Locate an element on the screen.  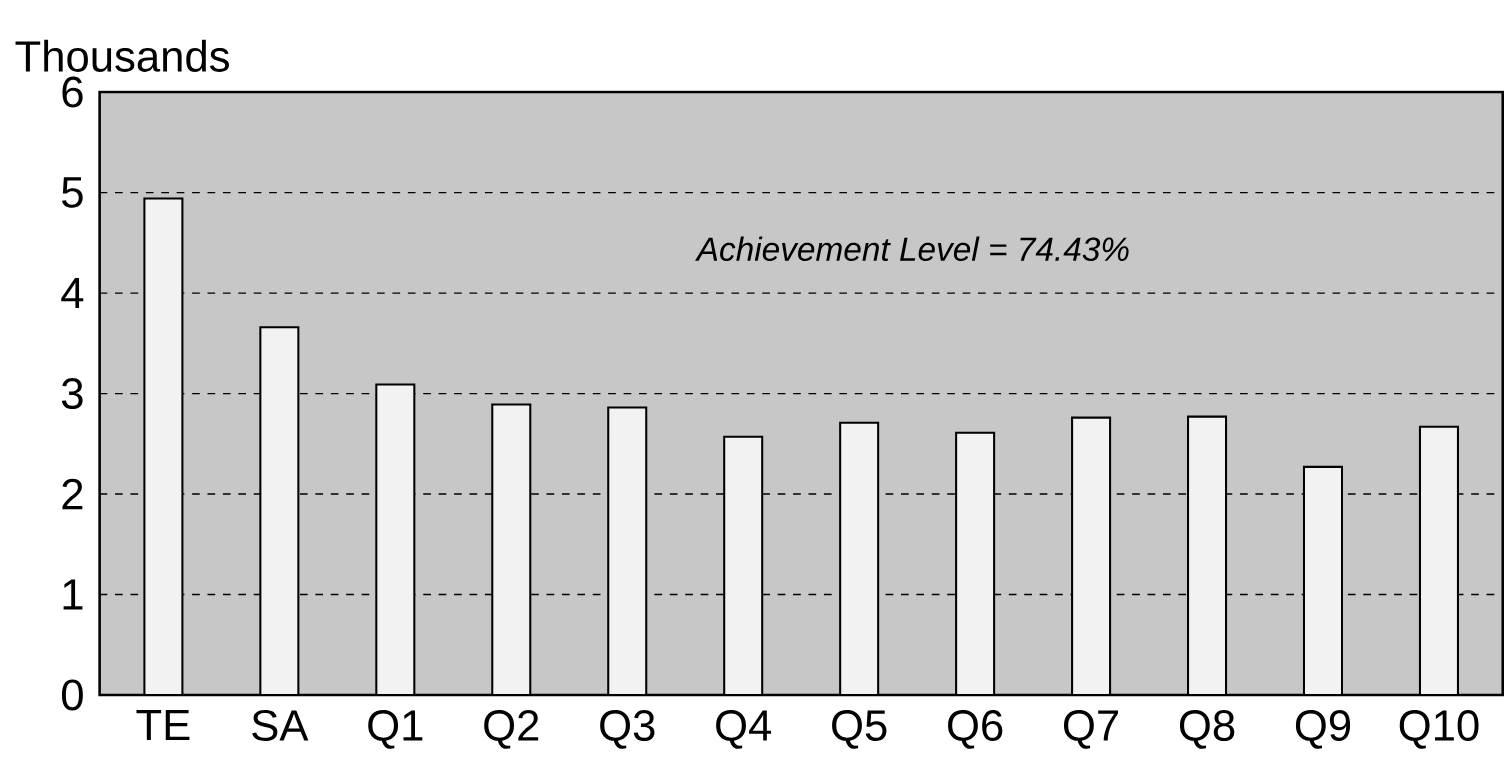
x-tick-label: TE is located at coordinates (163, 724).